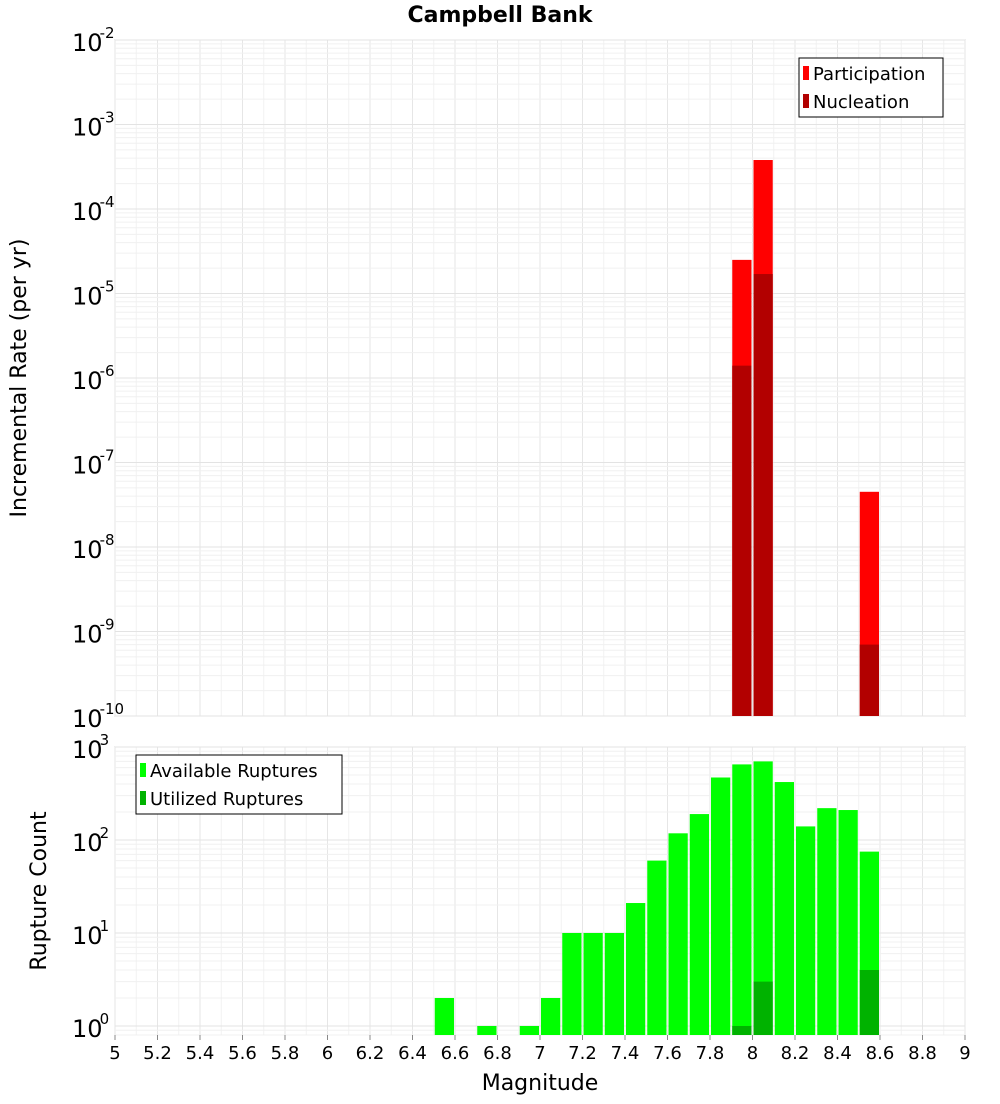 The height and width of the screenshot is (1104, 1000). I want to click on x-tick-label: 6, so click(327, 1053).